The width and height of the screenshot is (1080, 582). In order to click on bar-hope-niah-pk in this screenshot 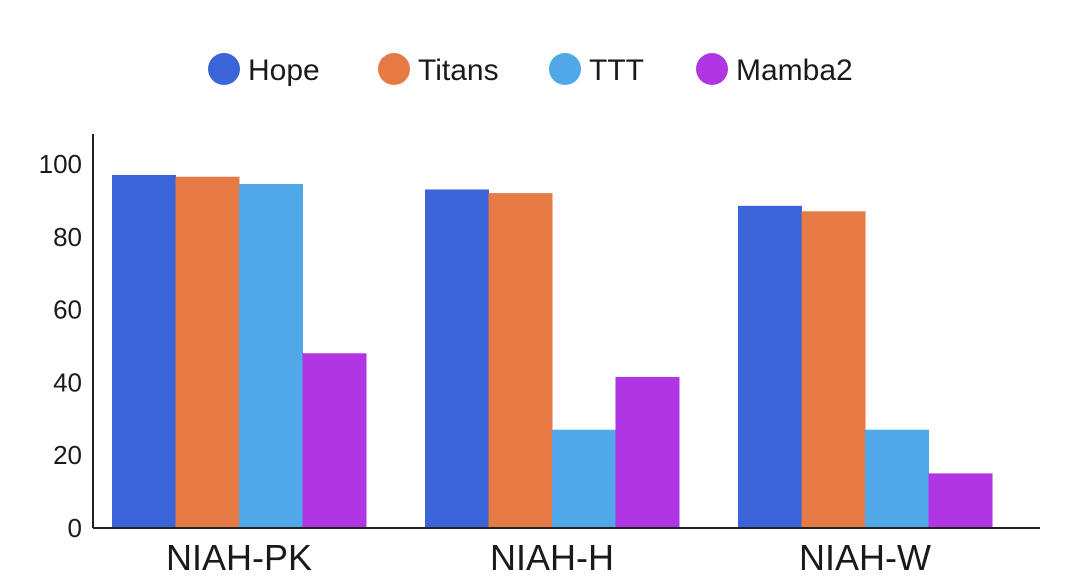, I will do `click(144, 351)`.